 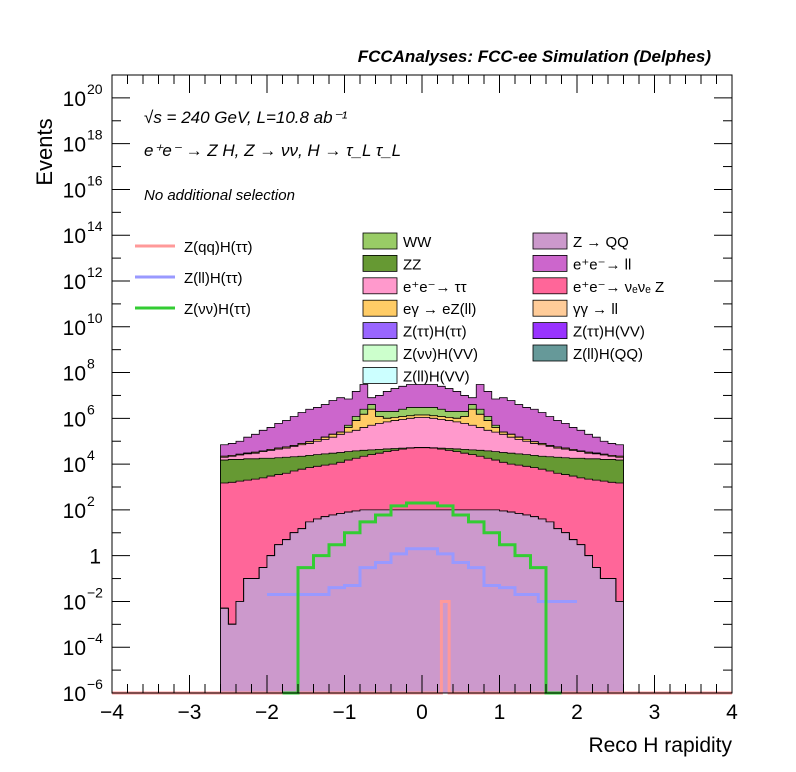 I want to click on y-tick-exponent: 10, so click(x=95, y=318).